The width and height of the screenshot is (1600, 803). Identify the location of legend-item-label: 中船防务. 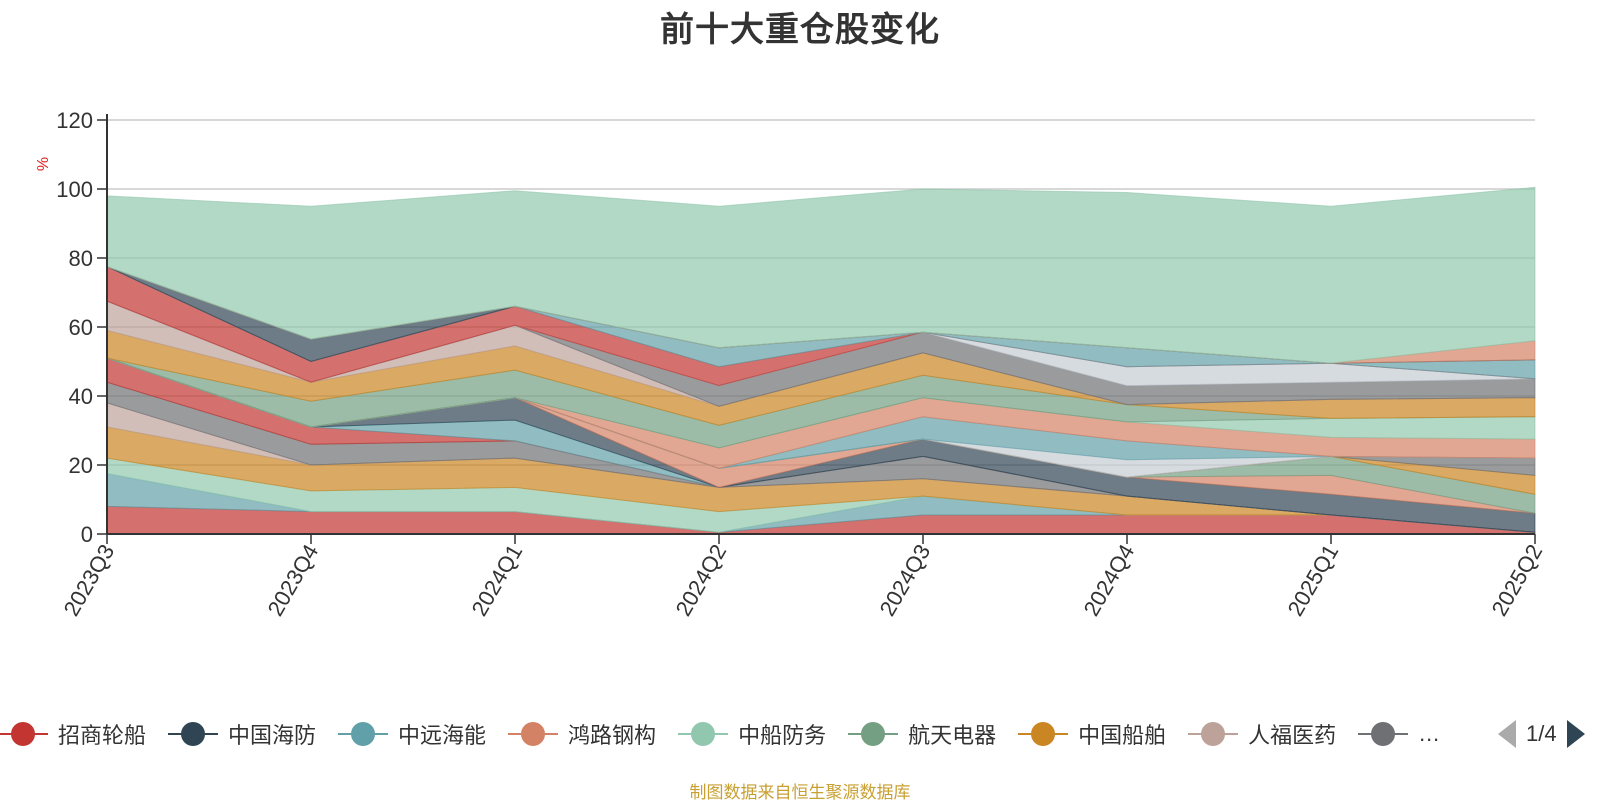
(782, 735).